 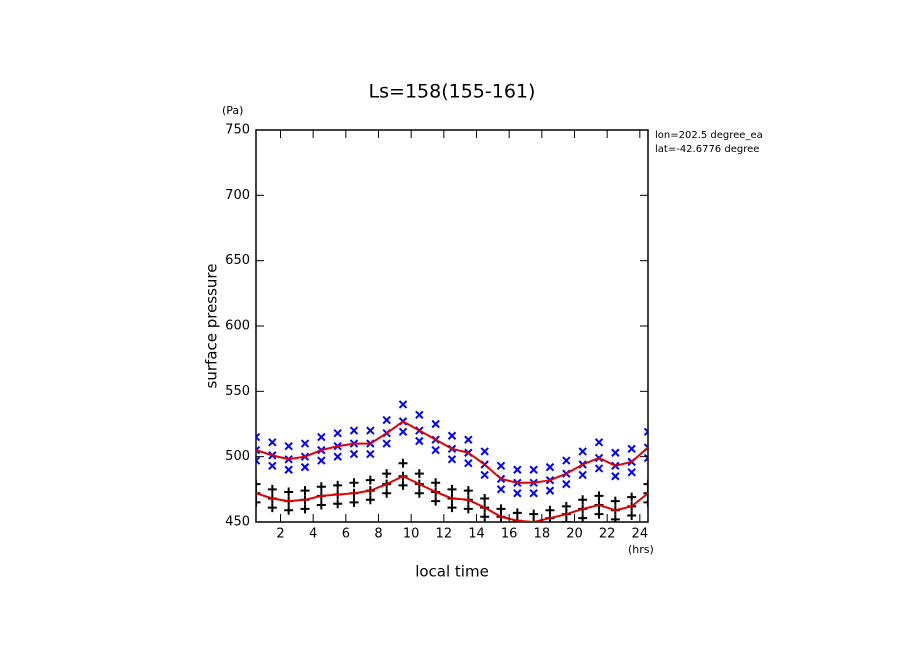 What do you see at coordinates (232, 110) in the screenshot?
I see `y-unit: (Pa)` at bounding box center [232, 110].